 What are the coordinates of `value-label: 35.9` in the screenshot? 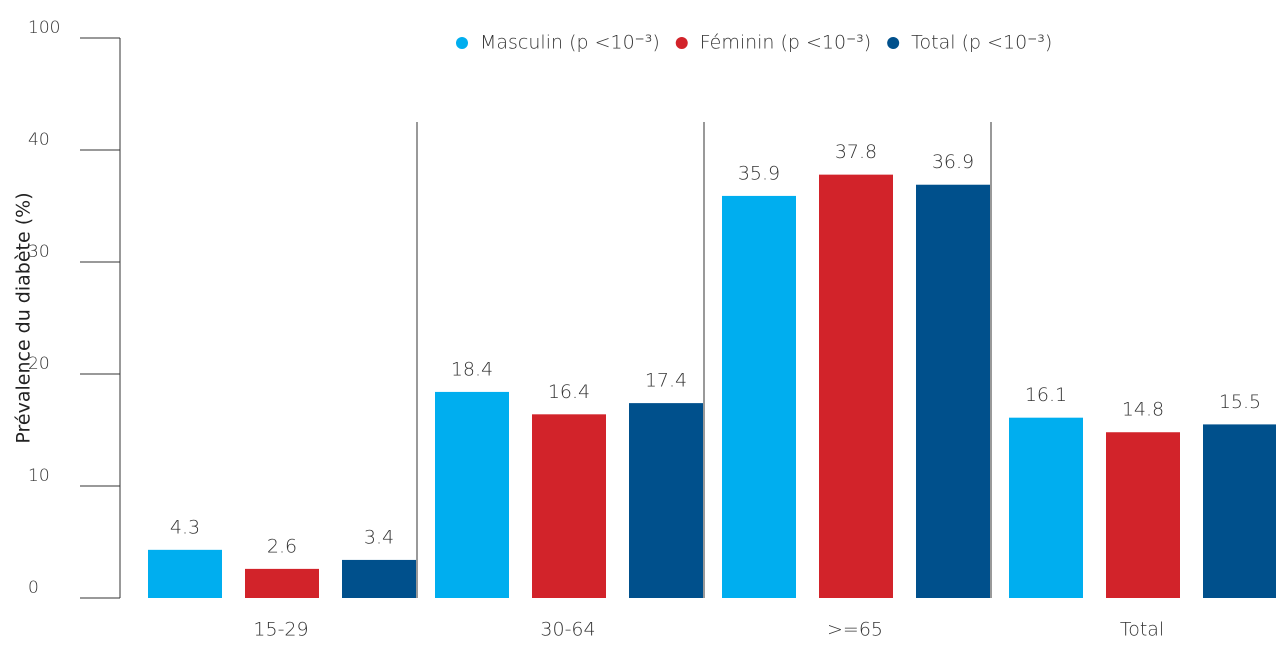 It's located at (759, 173).